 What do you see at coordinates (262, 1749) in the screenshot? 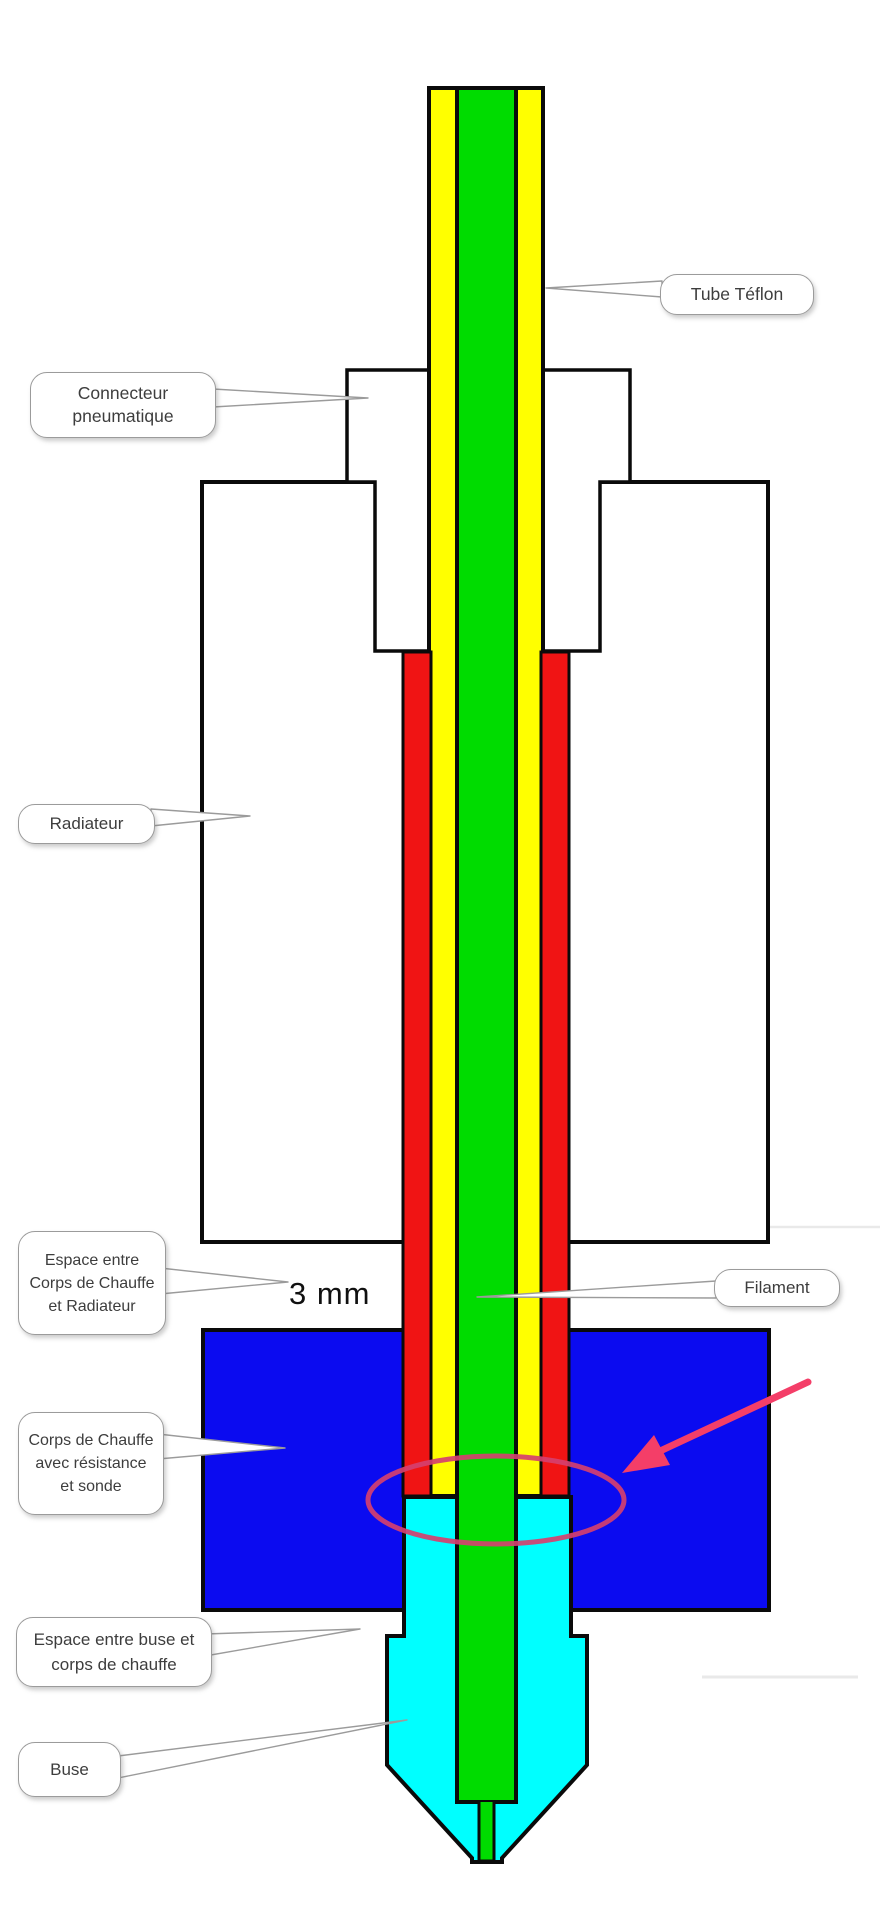
I see `callout-tail-buse` at bounding box center [262, 1749].